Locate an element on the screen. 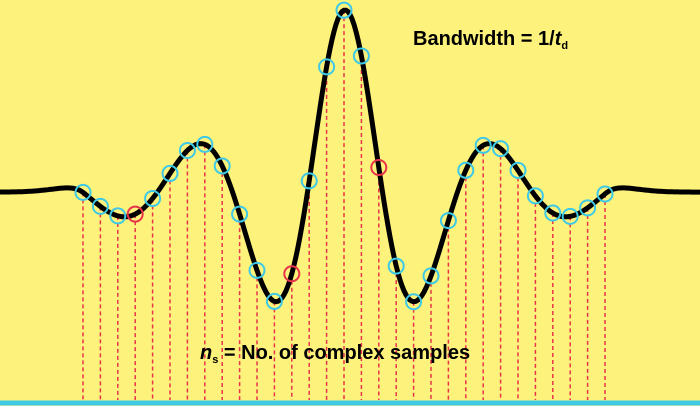 The width and height of the screenshot is (700, 406). samples-text: = No. of complex samples is located at coordinates (344, 353).